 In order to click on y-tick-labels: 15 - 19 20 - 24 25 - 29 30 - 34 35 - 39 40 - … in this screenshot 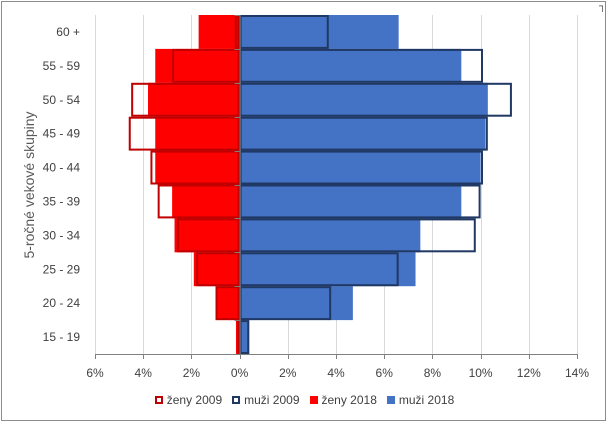, I will do `click(62, 184)`.